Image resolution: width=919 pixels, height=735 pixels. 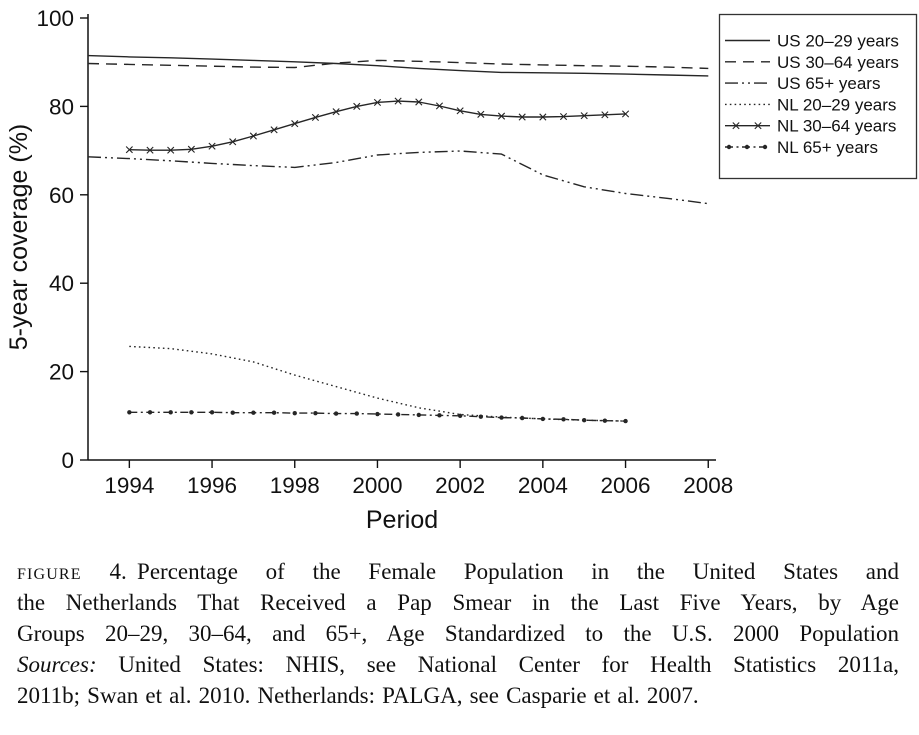 What do you see at coordinates (49, 571) in the screenshot?
I see `caption-figure-word: FIGURE` at bounding box center [49, 571].